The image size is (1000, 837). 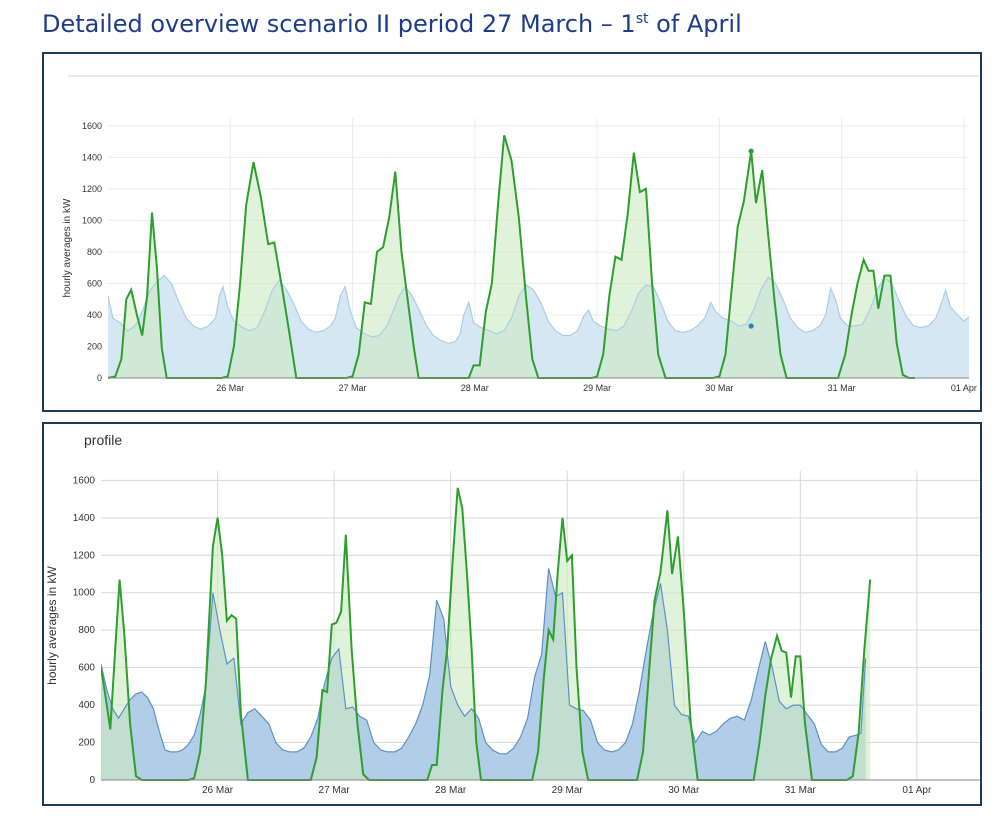 I want to click on slide-title-end: of April, so click(x=695, y=24).